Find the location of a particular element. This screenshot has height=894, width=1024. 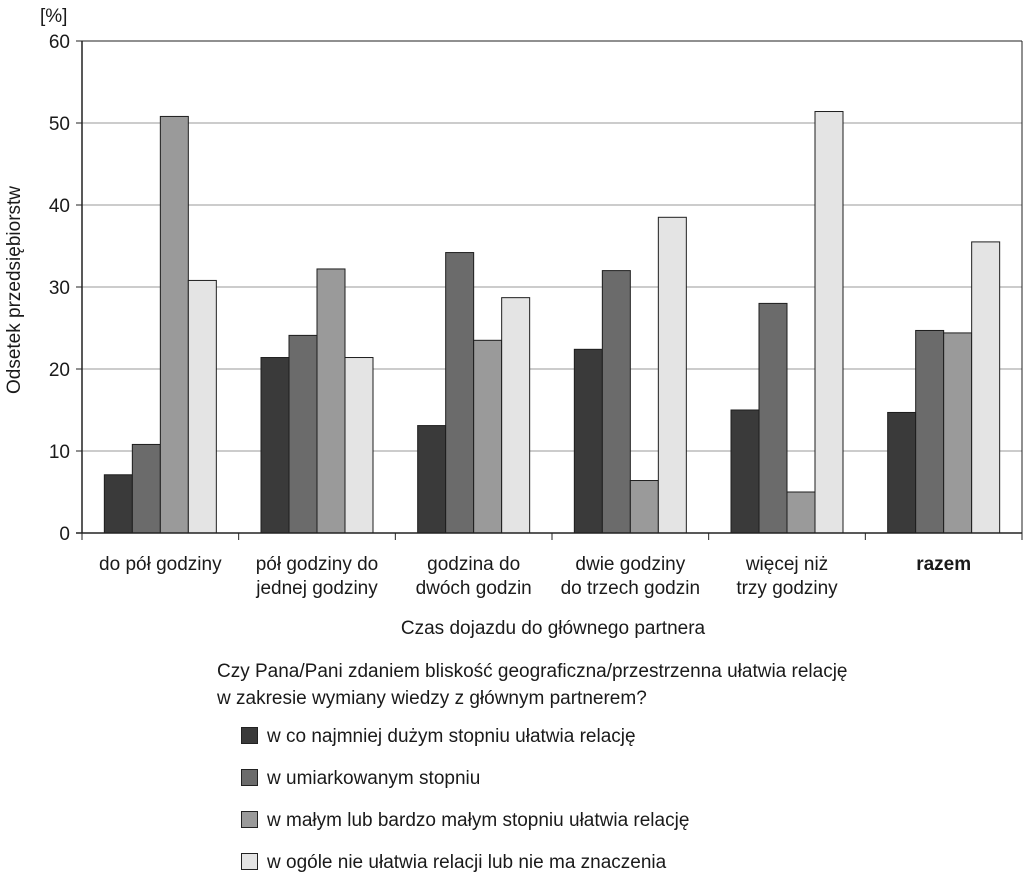

y-axis-title: Odsetek przedsiębiorstw is located at coordinates (14, 290).